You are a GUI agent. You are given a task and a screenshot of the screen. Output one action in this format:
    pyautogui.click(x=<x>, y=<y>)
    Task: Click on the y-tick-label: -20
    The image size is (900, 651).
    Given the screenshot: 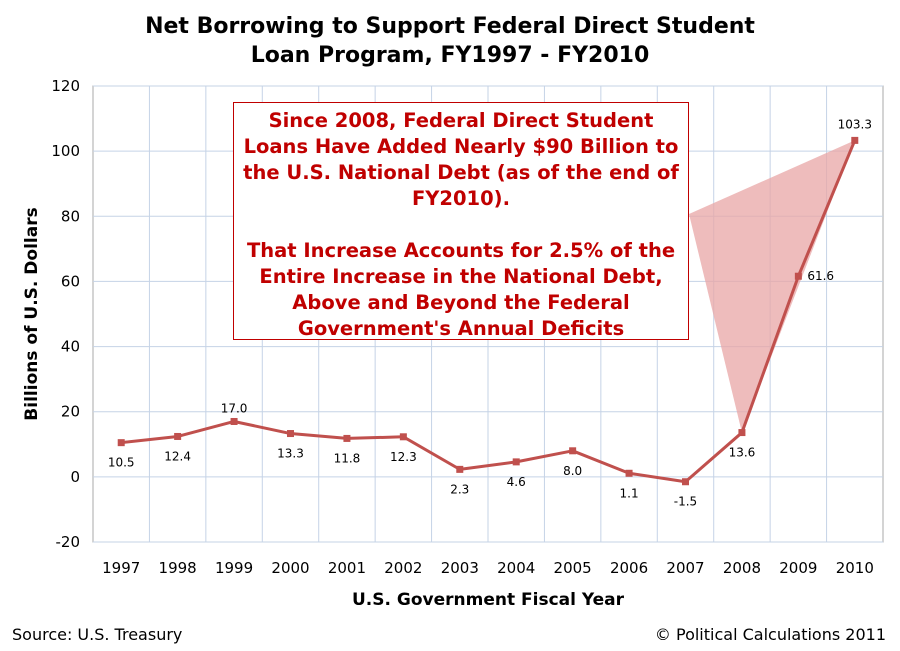 What is the action you would take?
    pyautogui.click(x=68, y=542)
    